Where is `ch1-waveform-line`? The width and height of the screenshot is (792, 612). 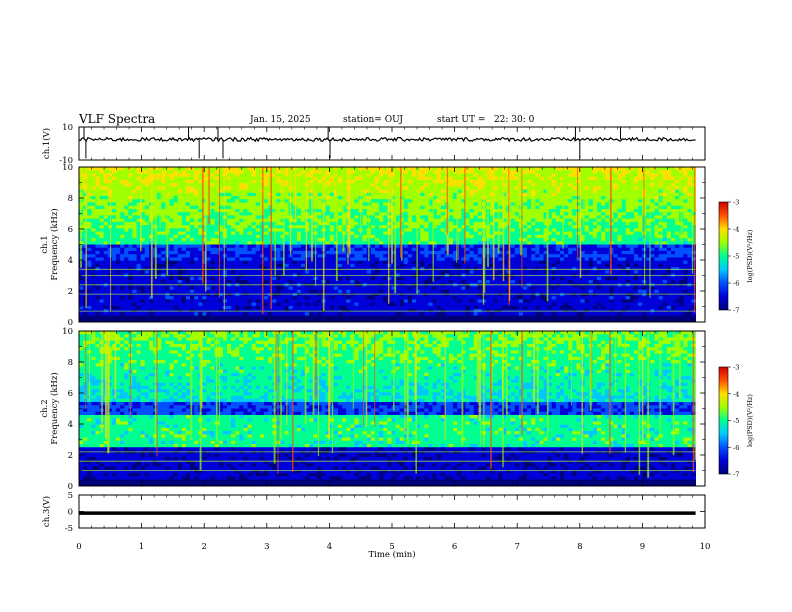
ch1-waveform-line is located at coordinates (387, 139).